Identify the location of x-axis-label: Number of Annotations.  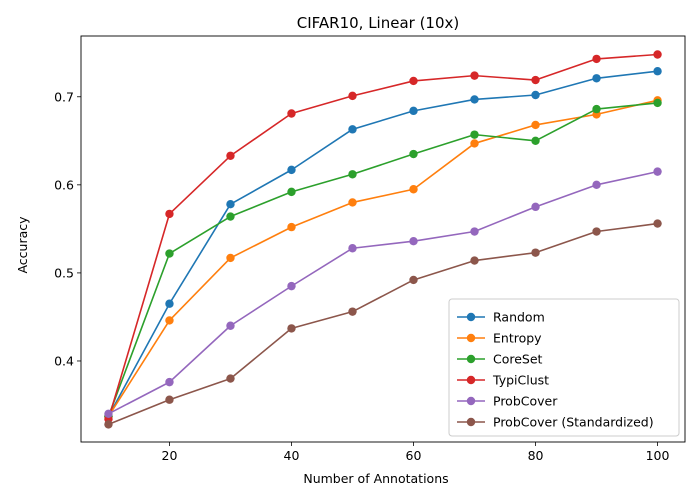
(375, 478).